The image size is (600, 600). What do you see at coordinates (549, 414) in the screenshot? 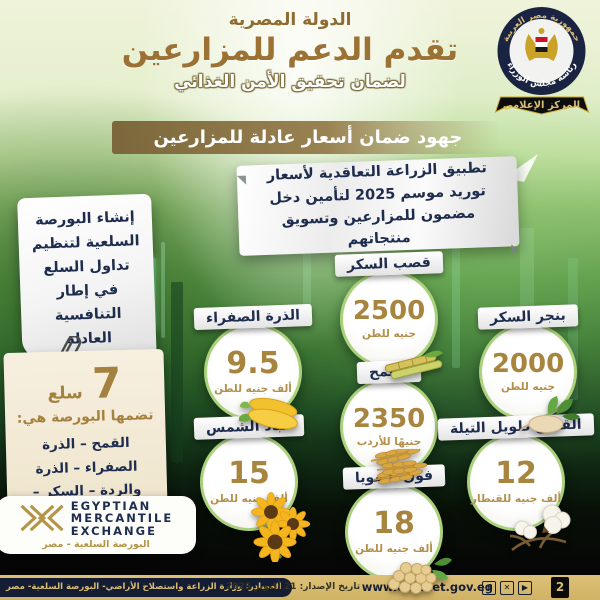
I see `sugar-beet-icon` at bounding box center [549, 414].